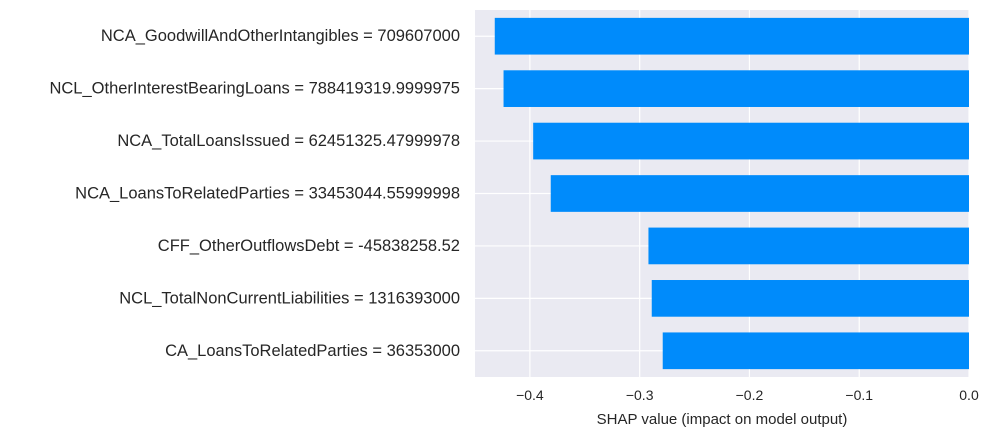 The height and width of the screenshot is (437, 989). What do you see at coordinates (722, 419) in the screenshot?
I see `x-axis-title: SHAP value (impact on model output)` at bounding box center [722, 419].